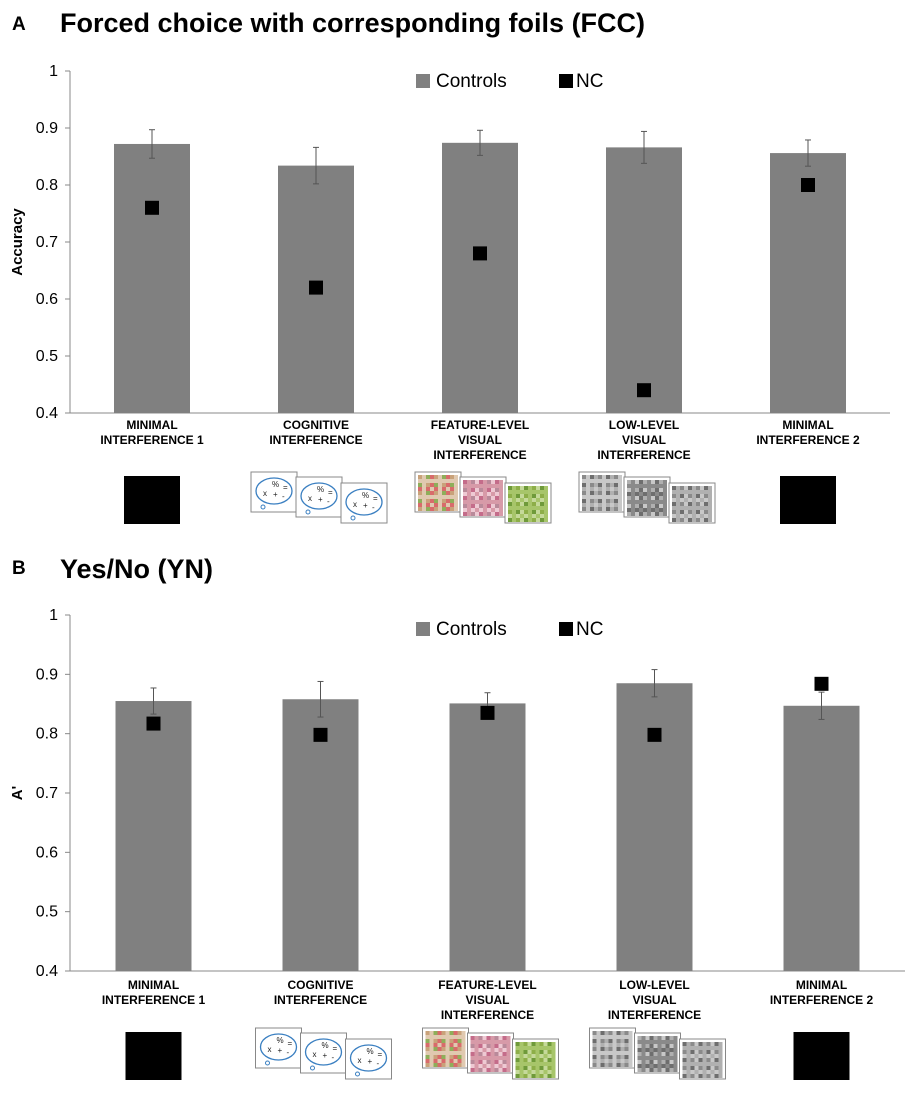  What do you see at coordinates (274, 491) in the screenshot?
I see `thought-cloud` at bounding box center [274, 491].